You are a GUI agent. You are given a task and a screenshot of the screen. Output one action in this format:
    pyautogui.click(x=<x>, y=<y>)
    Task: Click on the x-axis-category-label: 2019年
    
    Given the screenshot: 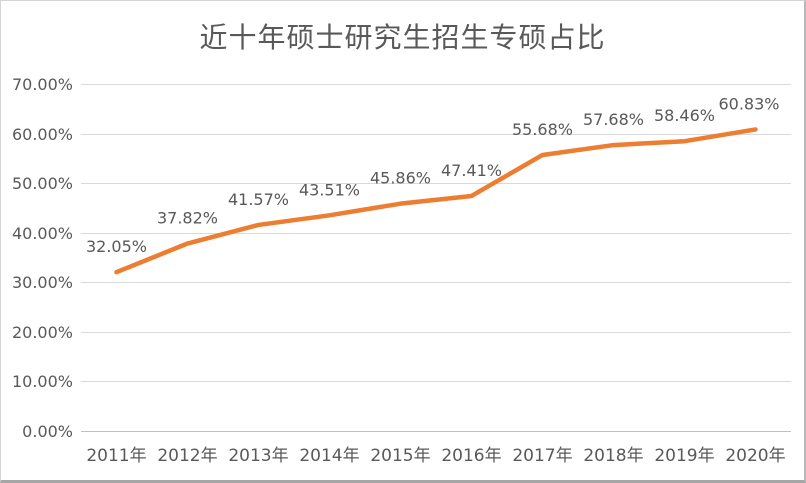 What is the action you would take?
    pyautogui.click(x=684, y=456)
    